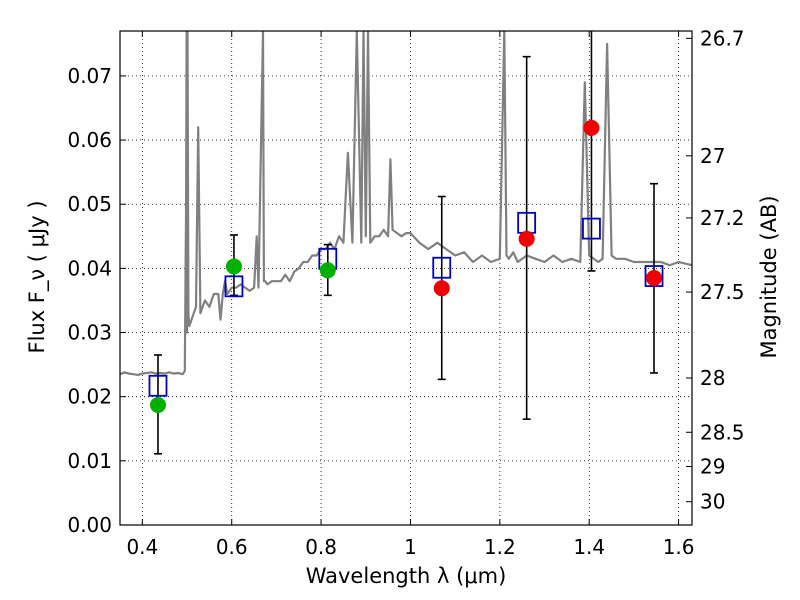 Image resolution: width=800 pixels, height=600 pixels. What do you see at coordinates (89, 525) in the screenshot?
I see `y-tick-label: 0.00` at bounding box center [89, 525].